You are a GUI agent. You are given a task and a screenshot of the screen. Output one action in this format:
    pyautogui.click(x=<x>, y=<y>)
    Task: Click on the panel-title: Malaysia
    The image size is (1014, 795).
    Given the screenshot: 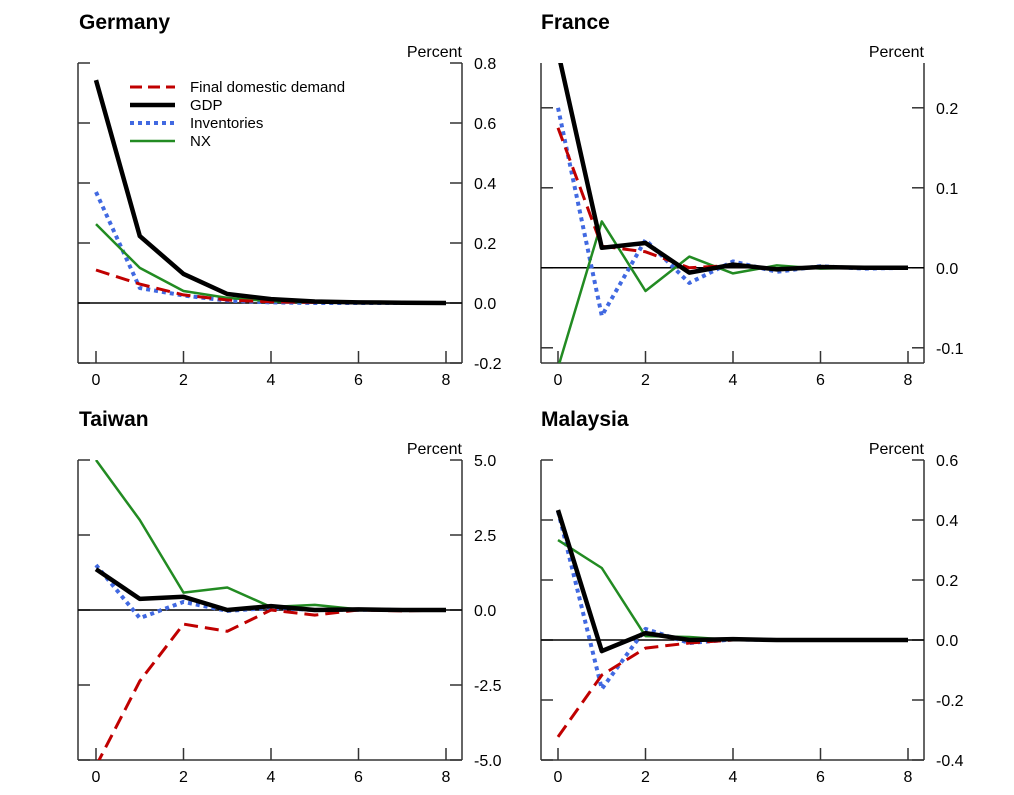 What is the action you would take?
    pyautogui.click(x=585, y=419)
    